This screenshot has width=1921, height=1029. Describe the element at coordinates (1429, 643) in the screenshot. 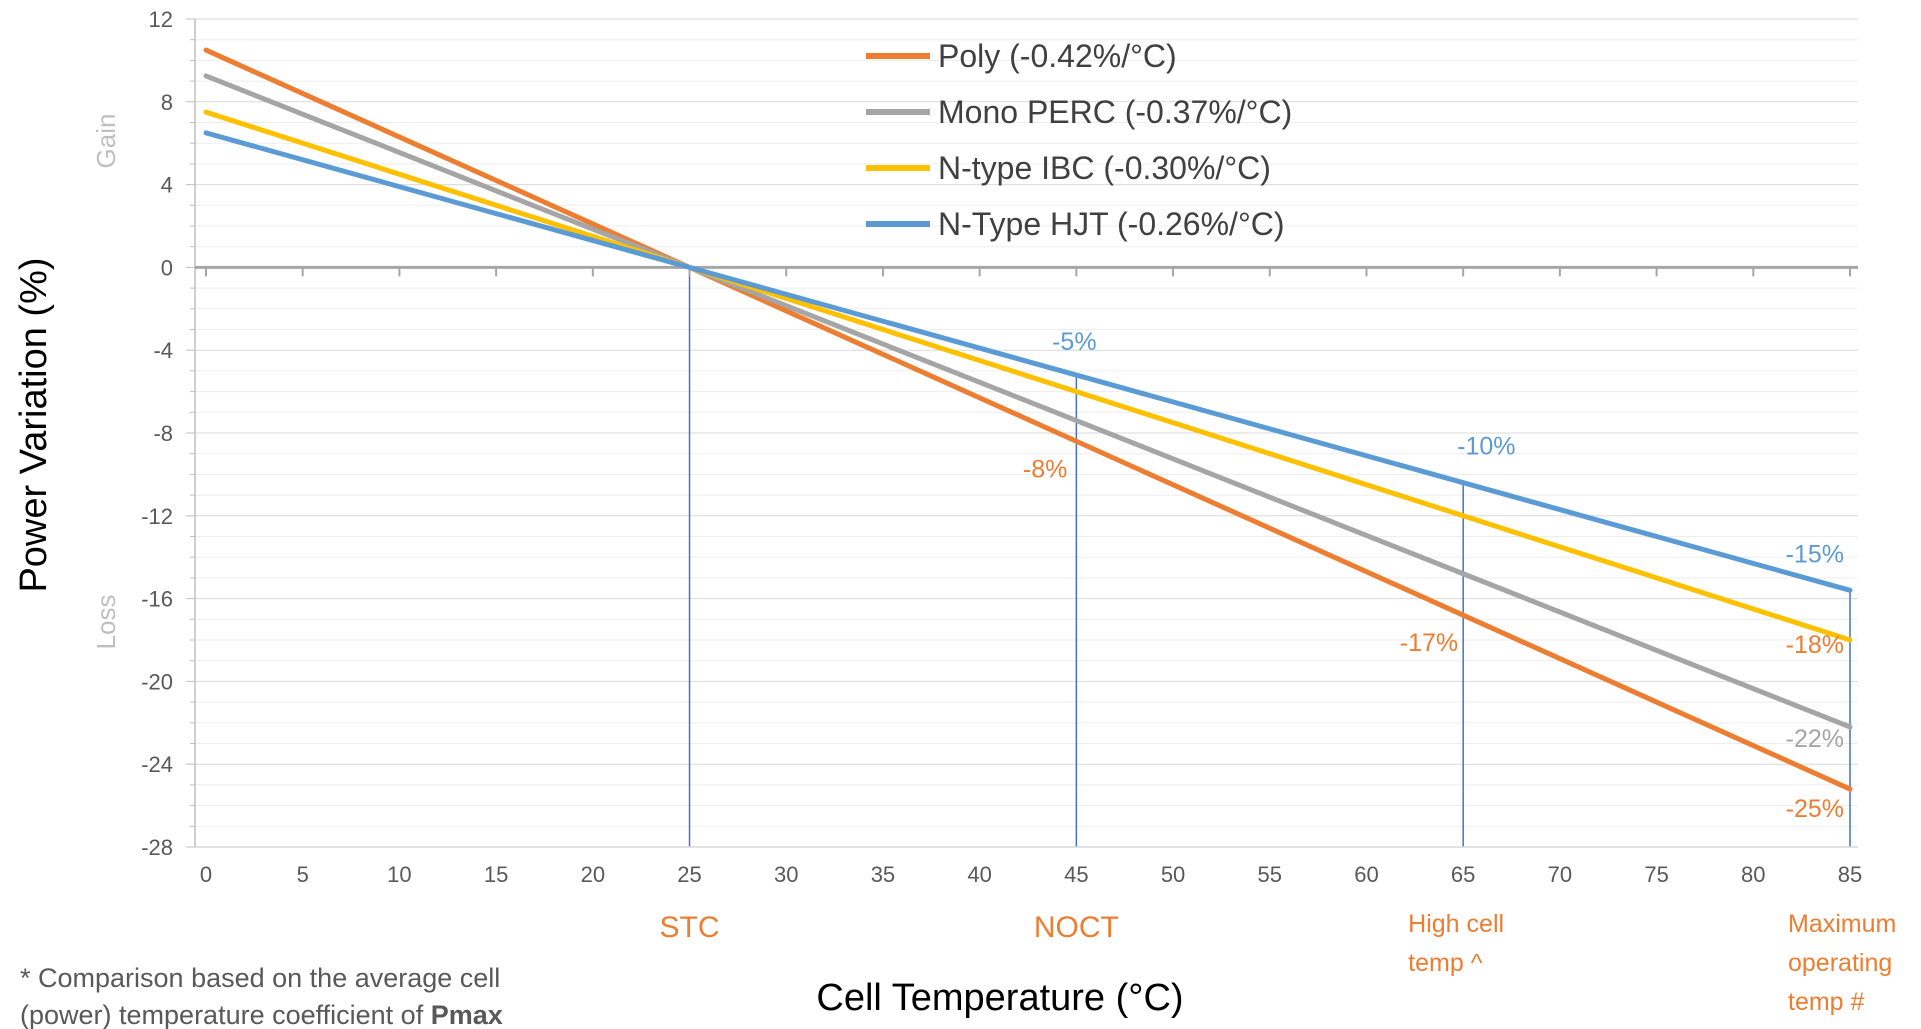

I see `annotation-label: -17%` at that location.